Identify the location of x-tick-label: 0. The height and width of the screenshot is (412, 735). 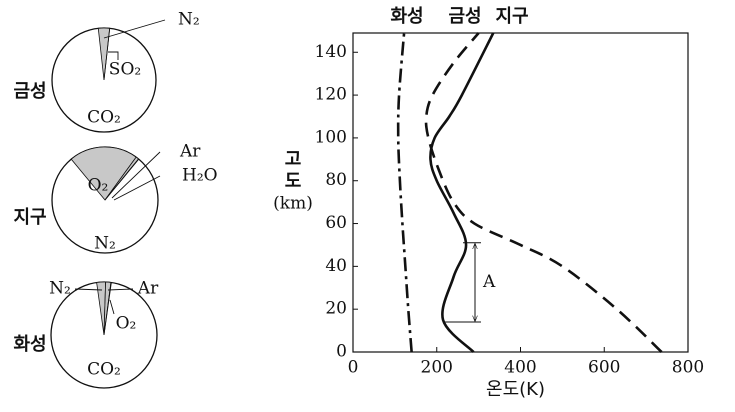
(353, 368).